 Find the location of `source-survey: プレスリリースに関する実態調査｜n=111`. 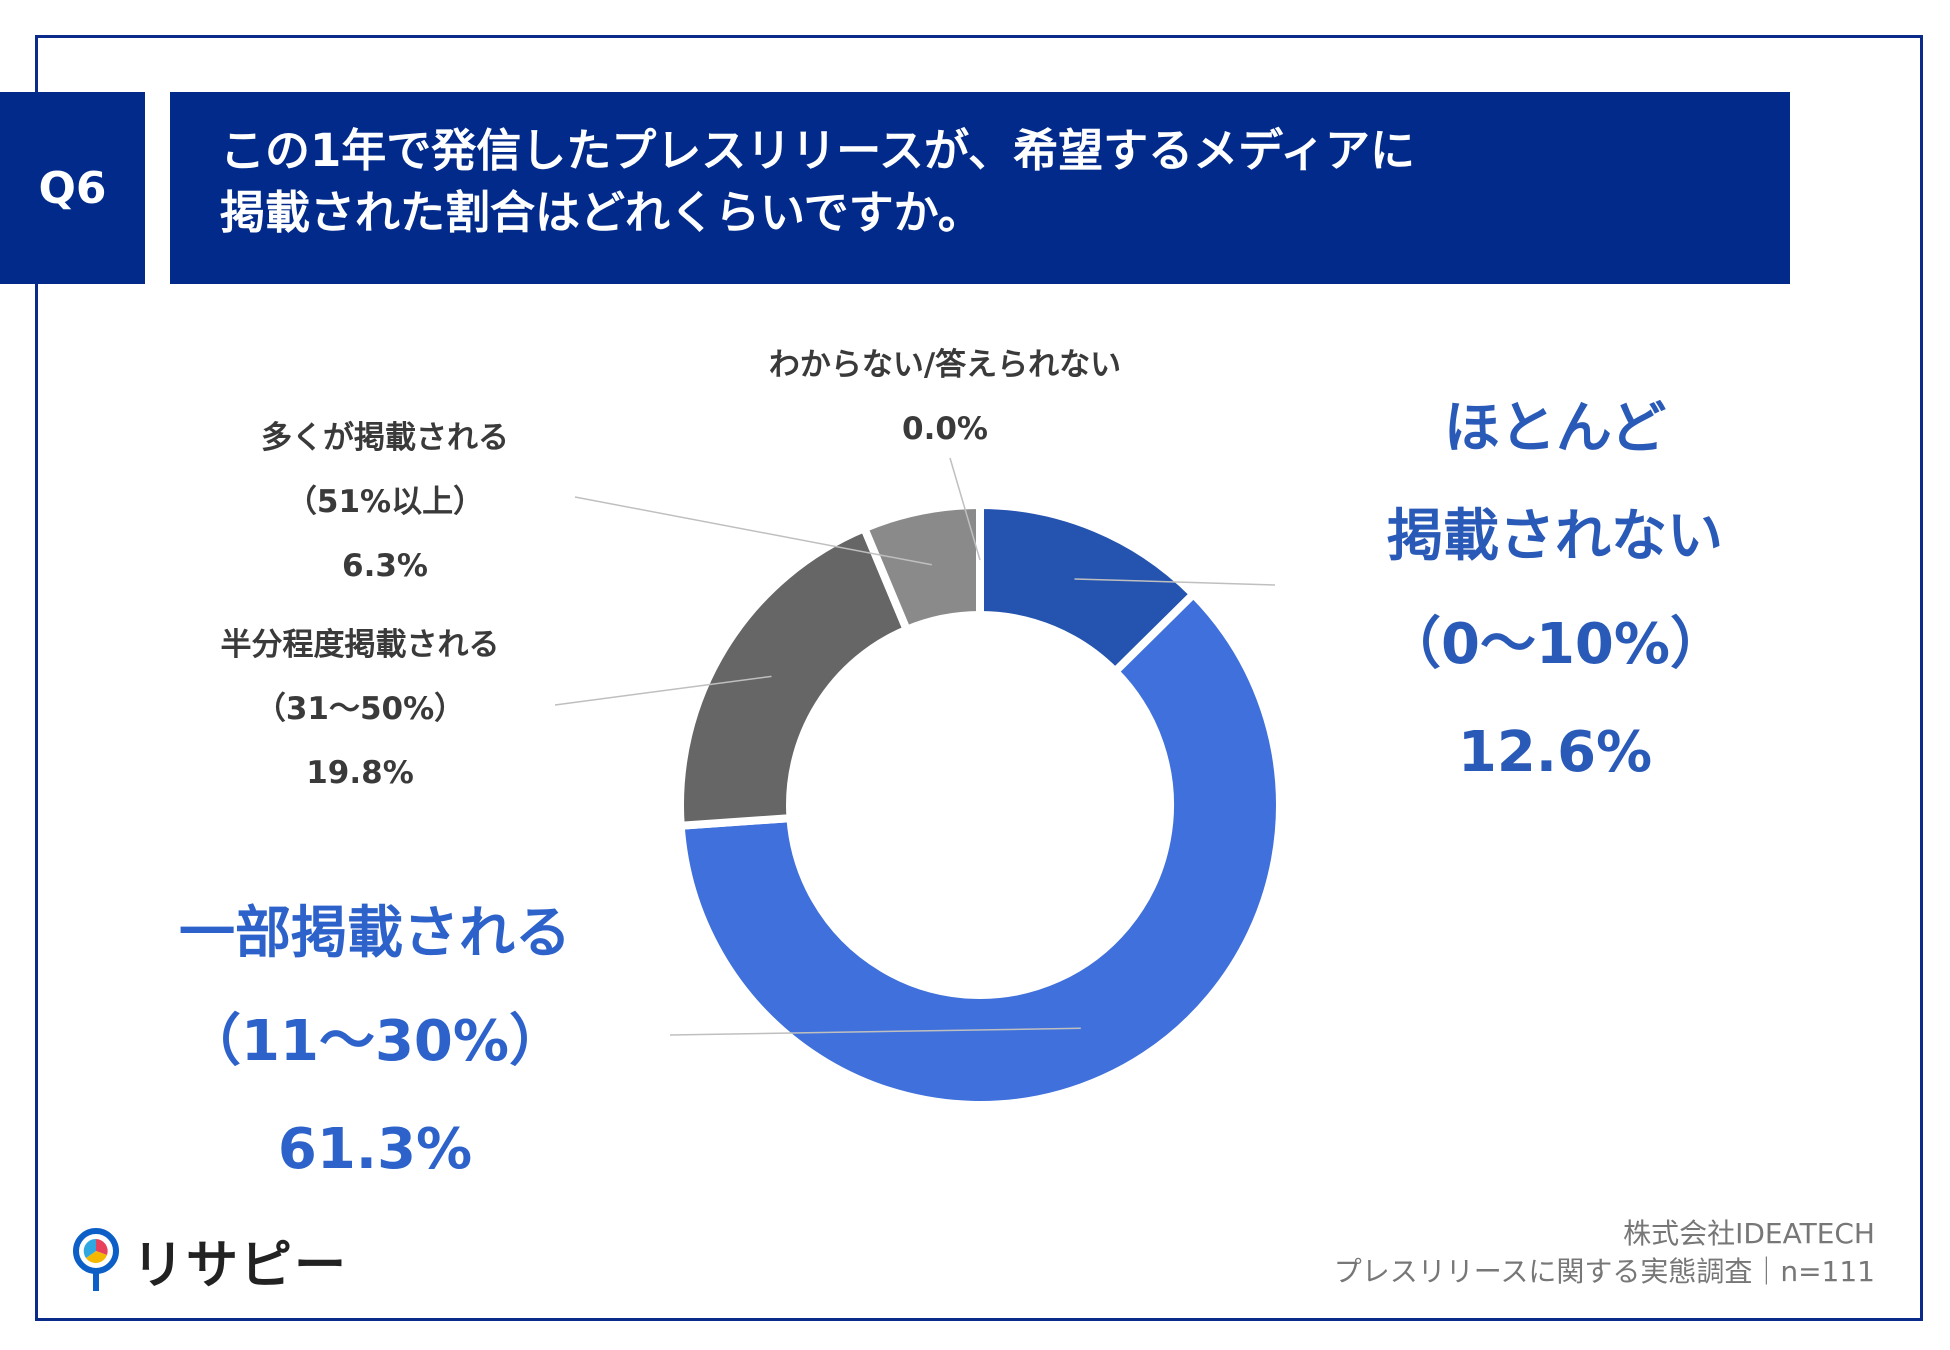

source-survey: プレスリリースに関する実態調査｜n=111 is located at coordinates (1604, 1271).